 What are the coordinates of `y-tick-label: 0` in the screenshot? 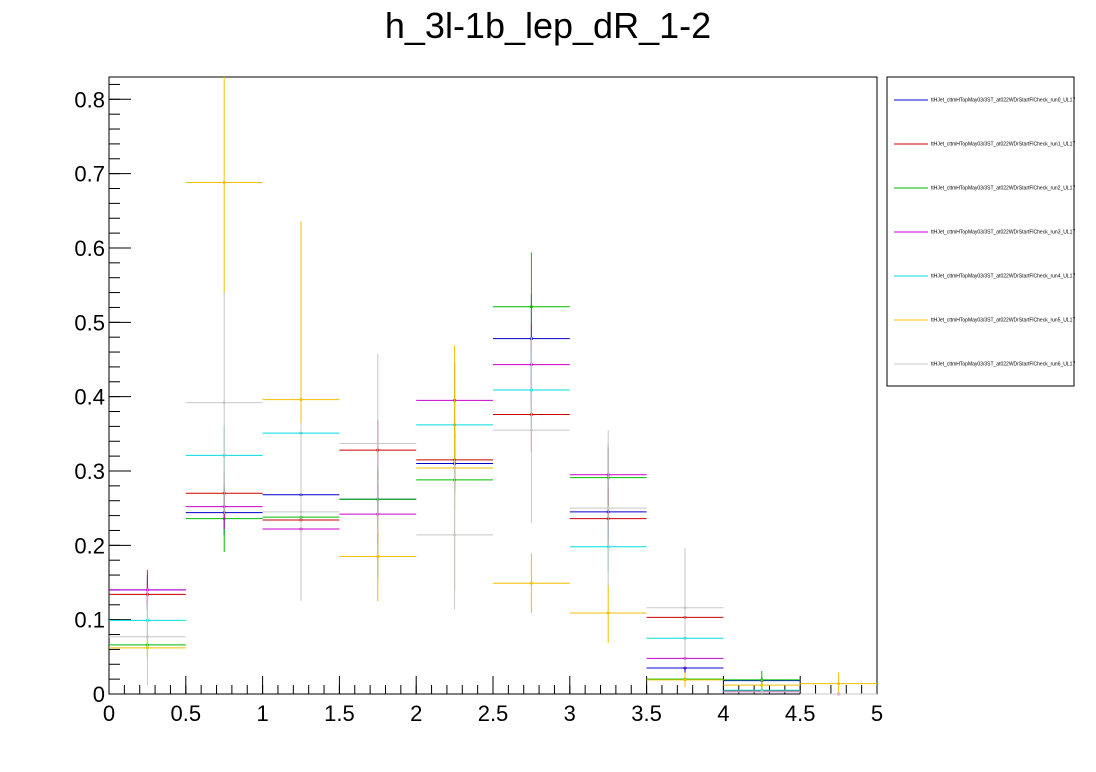 It's located at (99, 694).